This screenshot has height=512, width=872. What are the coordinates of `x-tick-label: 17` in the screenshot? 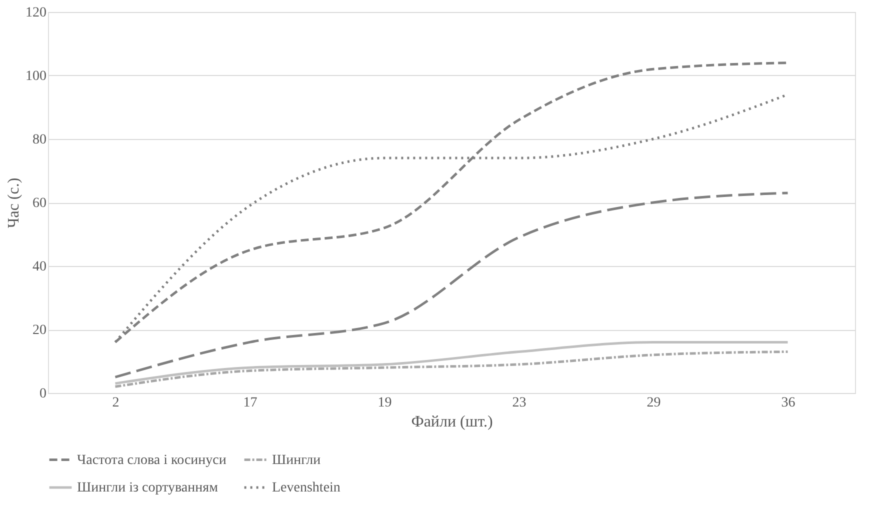 It's located at (250, 403).